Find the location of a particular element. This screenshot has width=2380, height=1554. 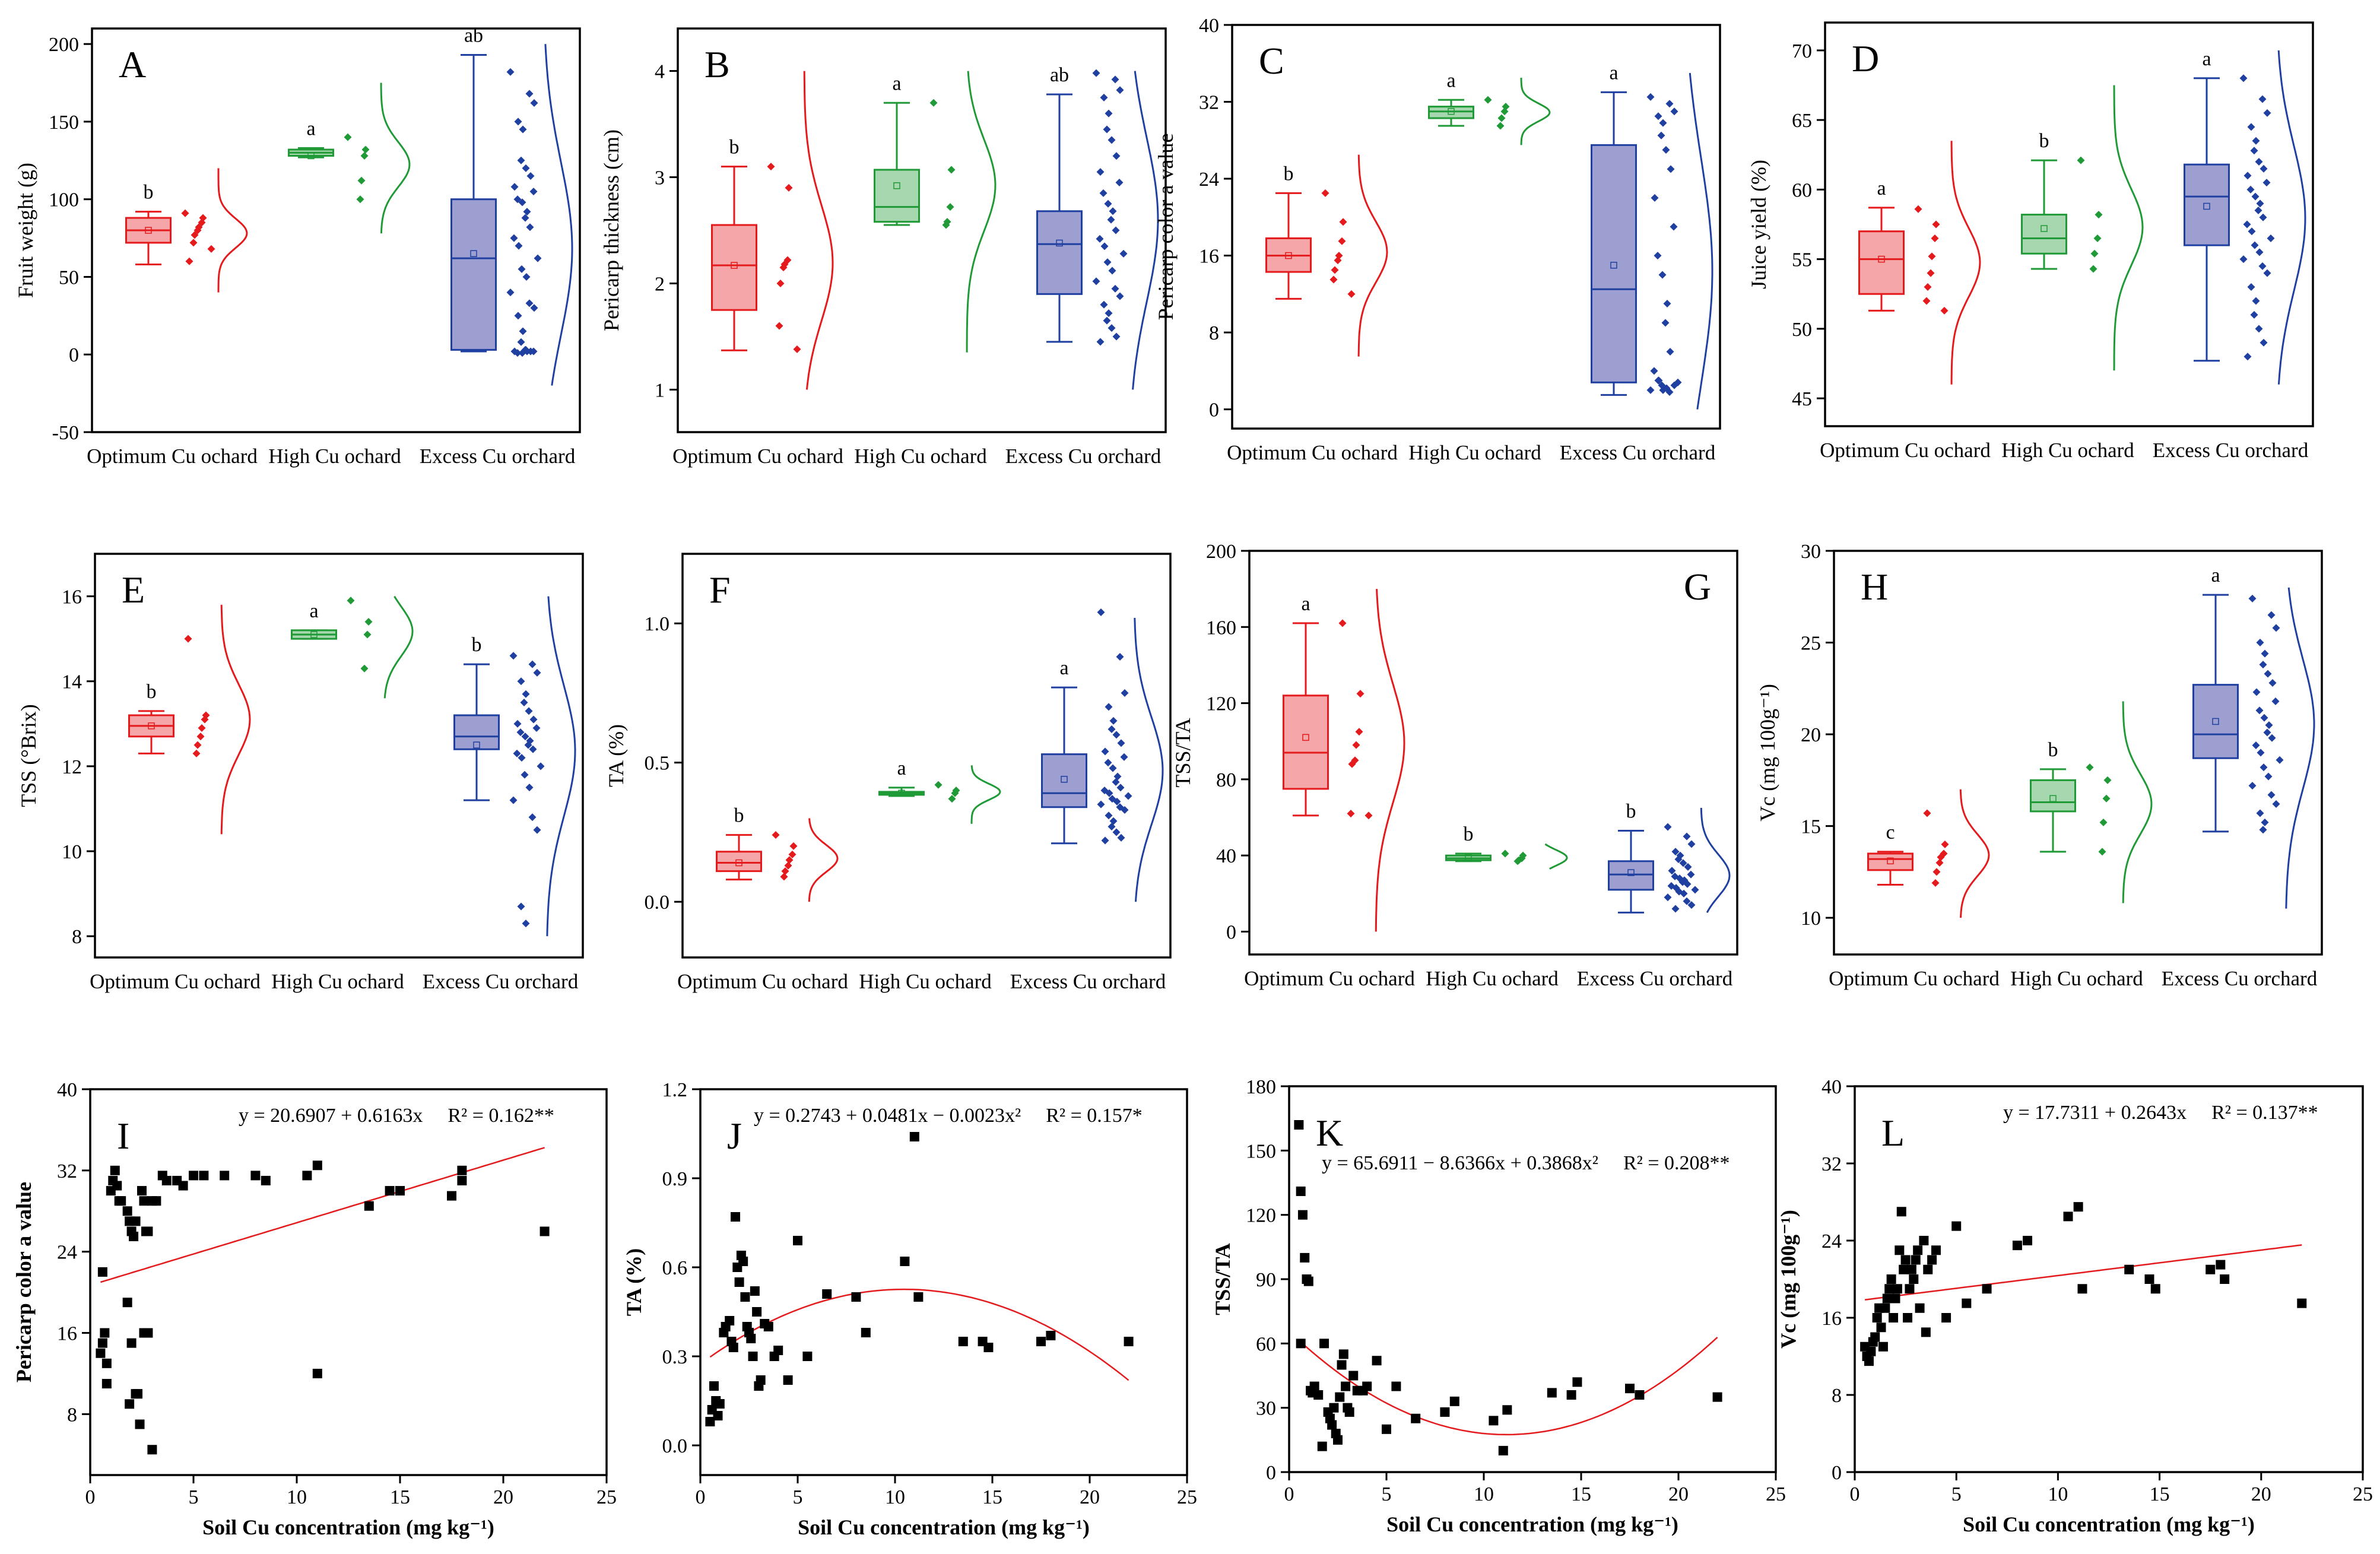

y-axis-label: TSS (°Brix) is located at coordinates (28, 756).